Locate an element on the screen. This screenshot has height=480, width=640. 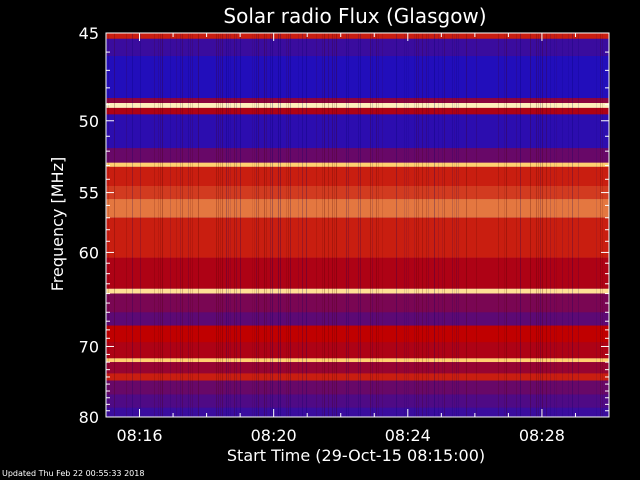
chart-title: Solar radio Flux (Glasgow) is located at coordinates (354, 16).